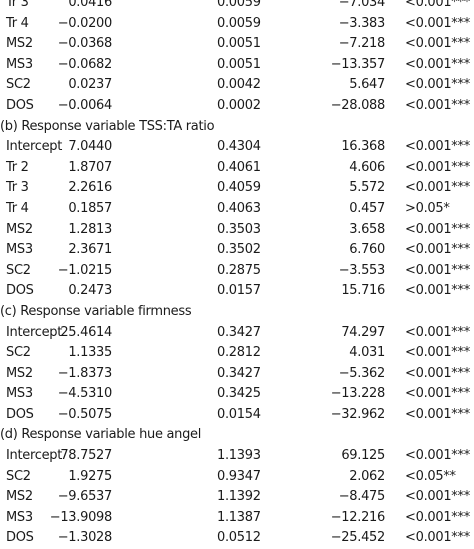 The height and width of the screenshot is (549, 474). I want to click on table-row: DOS 0.2473 0.0157 15.716 <0.001***, so click(237, 291).